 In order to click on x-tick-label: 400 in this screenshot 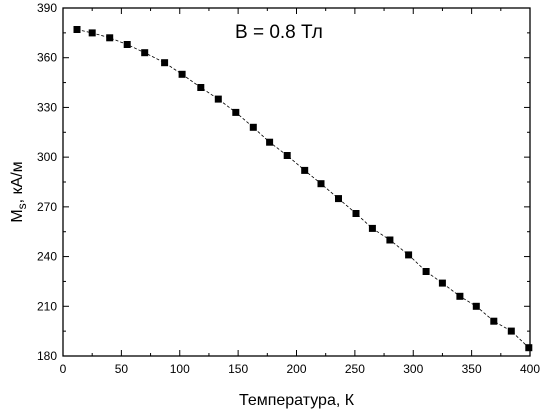, I will do `click(530, 369)`.